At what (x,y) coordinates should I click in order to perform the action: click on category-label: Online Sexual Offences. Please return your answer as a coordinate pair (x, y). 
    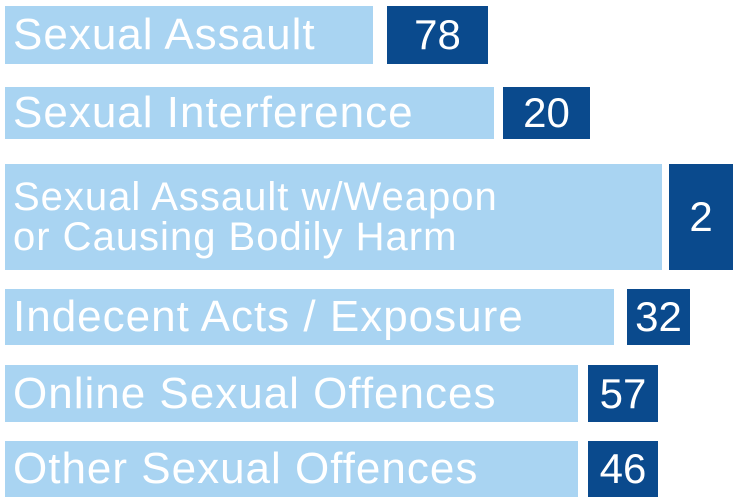
    Looking at the image, I should click on (291, 393).